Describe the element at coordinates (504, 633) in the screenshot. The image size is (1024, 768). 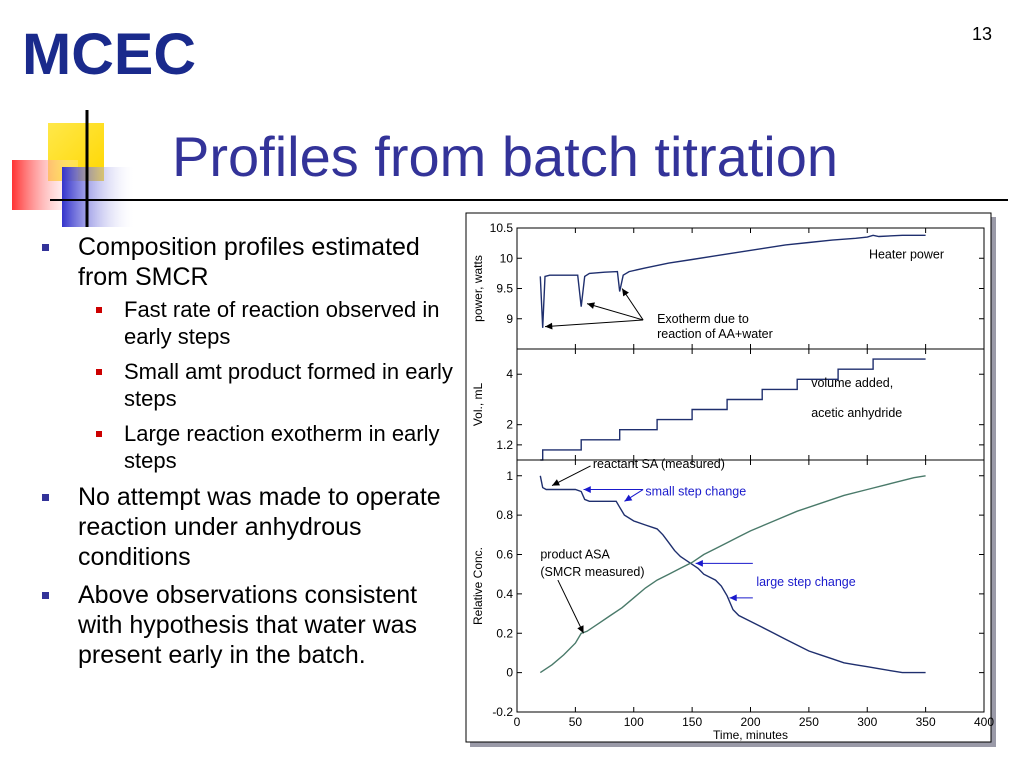
I see `y-tick-label: 0.2` at that location.